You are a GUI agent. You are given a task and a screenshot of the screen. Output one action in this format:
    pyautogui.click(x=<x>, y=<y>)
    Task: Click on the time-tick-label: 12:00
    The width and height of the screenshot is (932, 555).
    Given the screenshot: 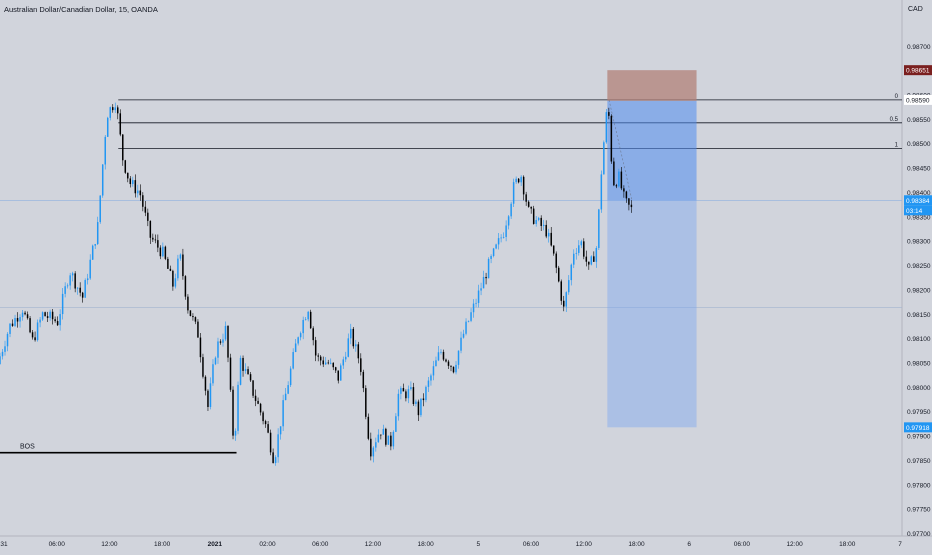 What is the action you would take?
    pyautogui.click(x=584, y=544)
    